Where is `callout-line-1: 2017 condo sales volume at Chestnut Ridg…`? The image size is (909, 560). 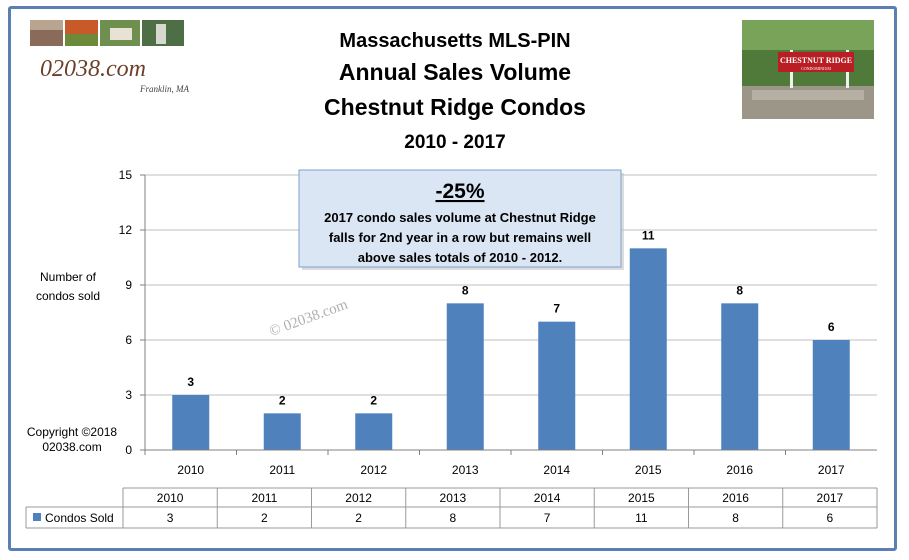 callout-line-1: 2017 condo sales volume at Chestnut Ridg… is located at coordinates (460, 217).